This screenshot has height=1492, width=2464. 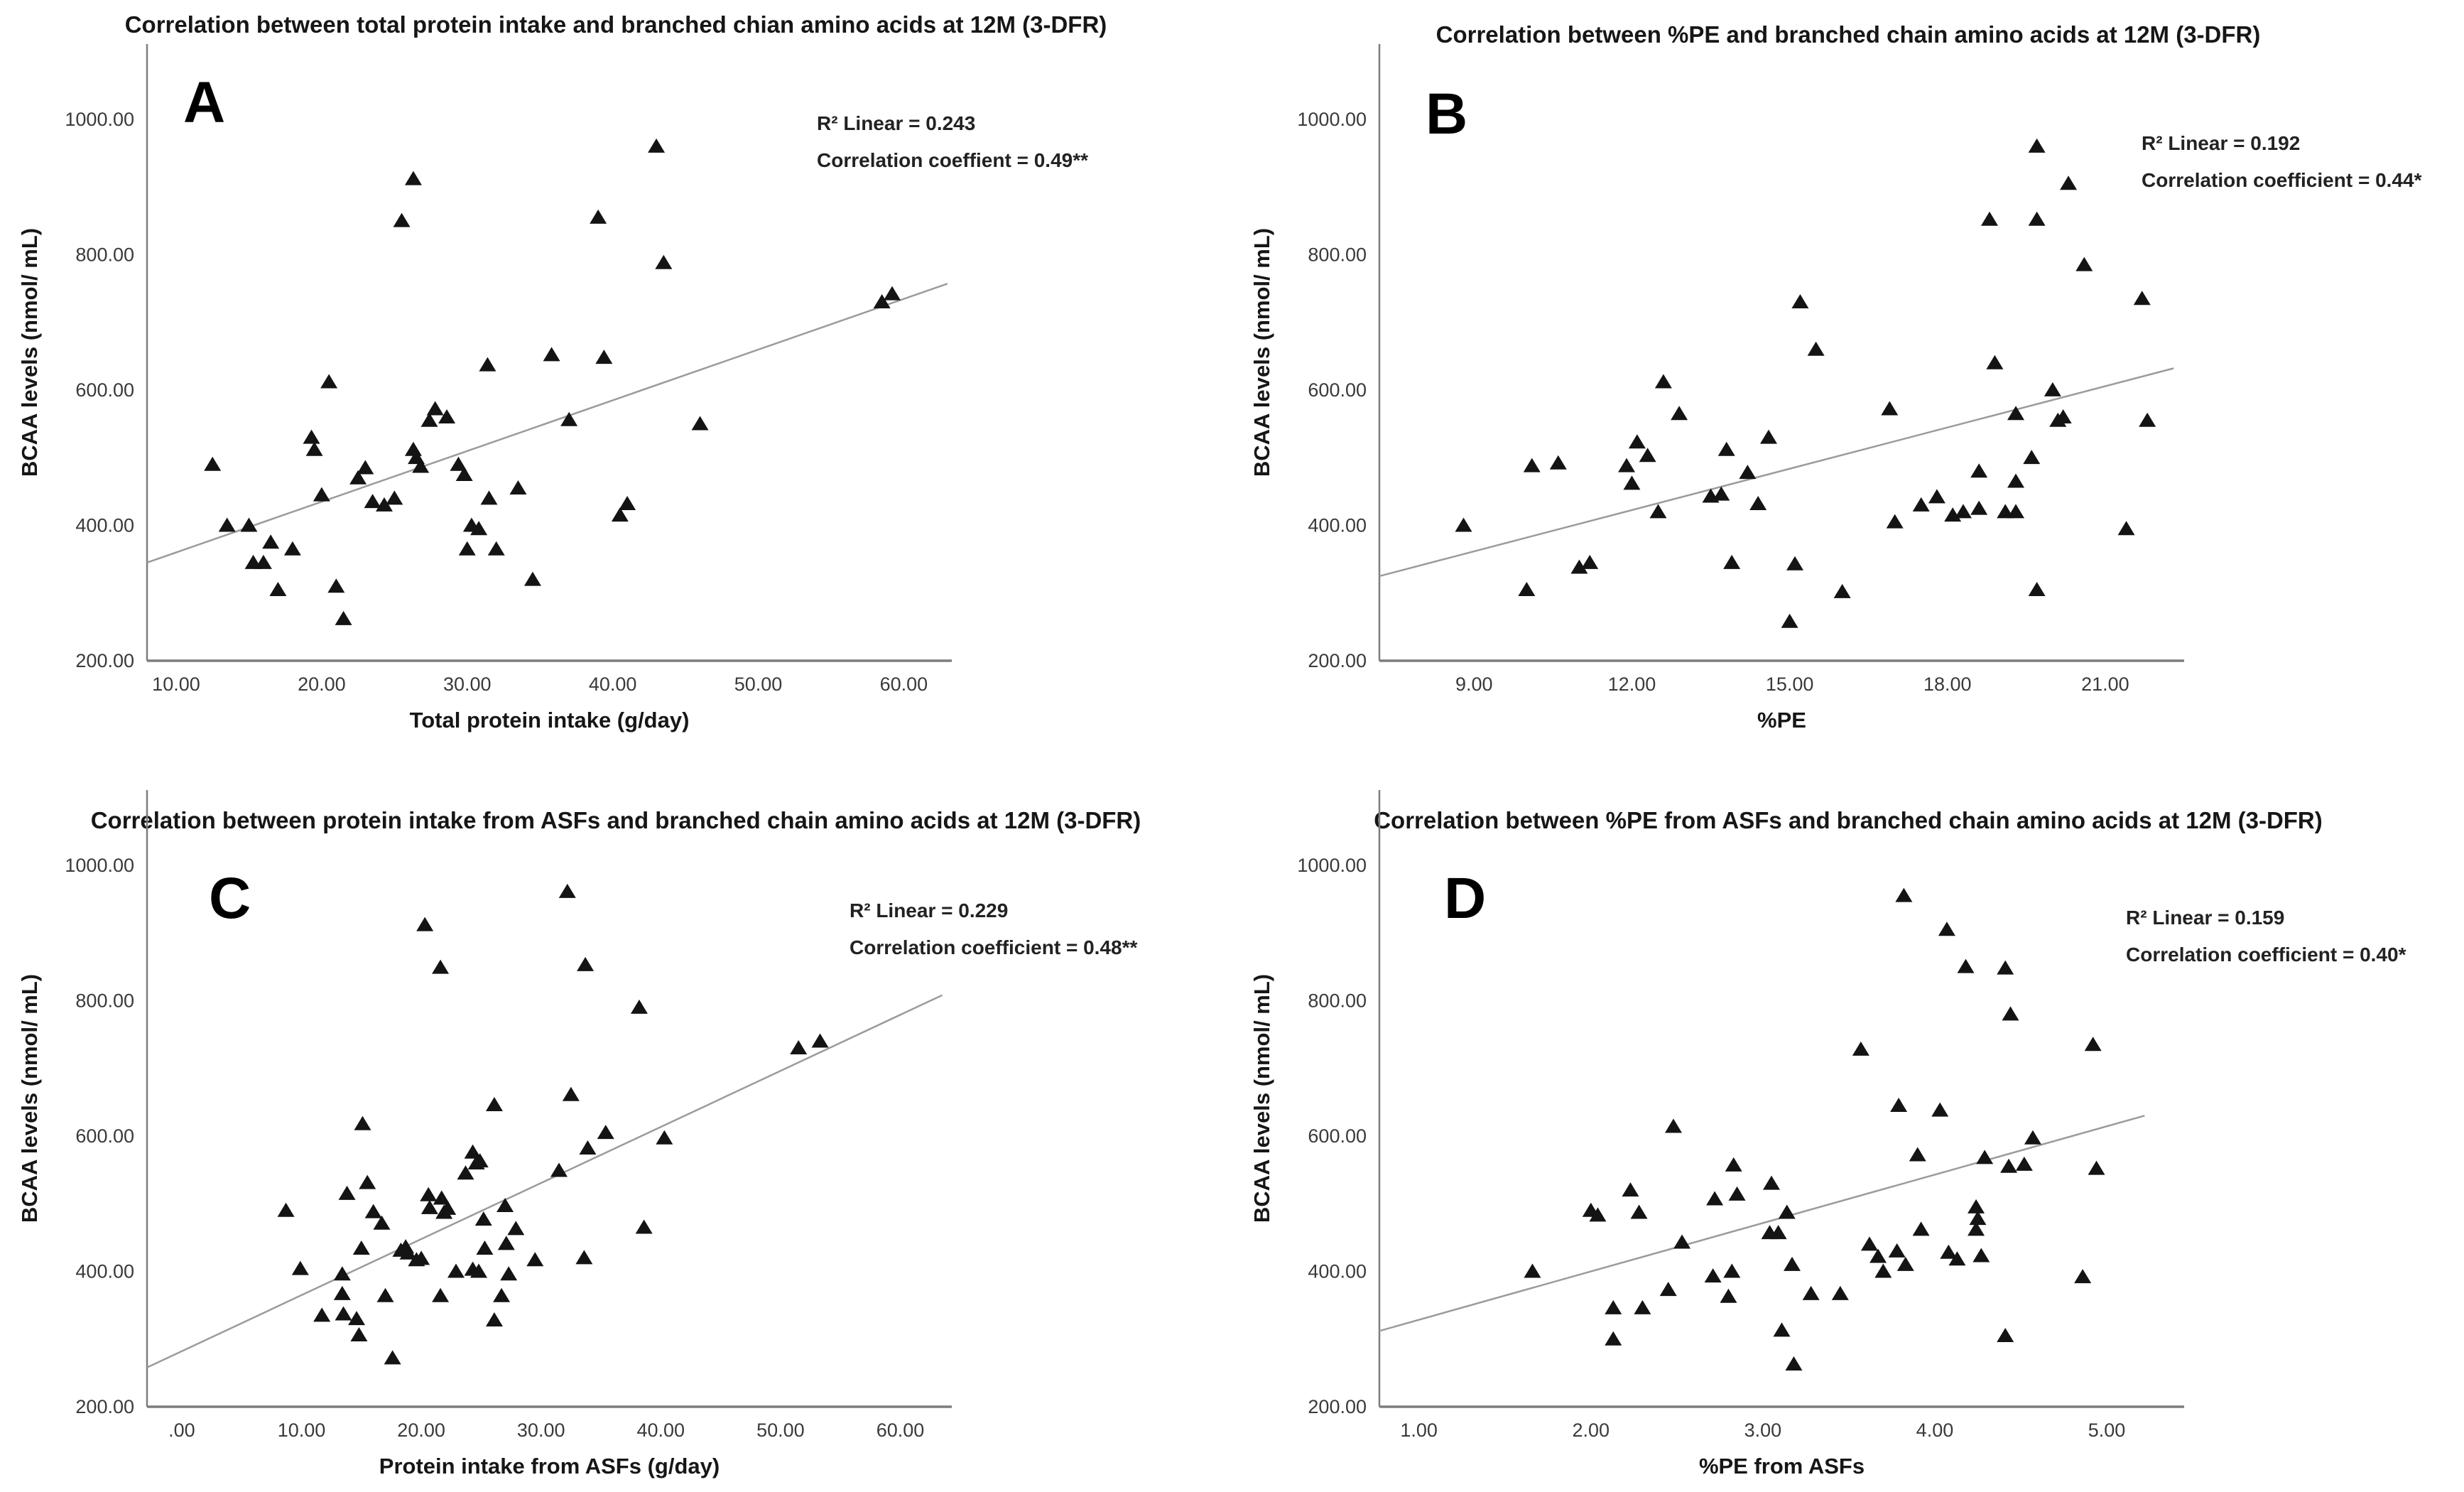 What do you see at coordinates (1419, 1430) in the screenshot?
I see `x-tick-label: 1.00` at bounding box center [1419, 1430].